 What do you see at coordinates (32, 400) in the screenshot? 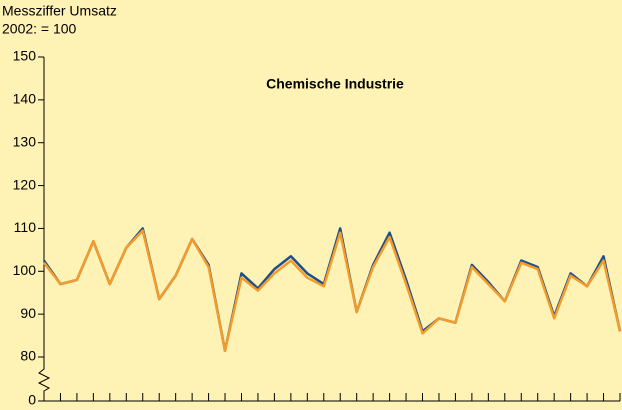
I see `y-tick-label: 0` at bounding box center [32, 400].